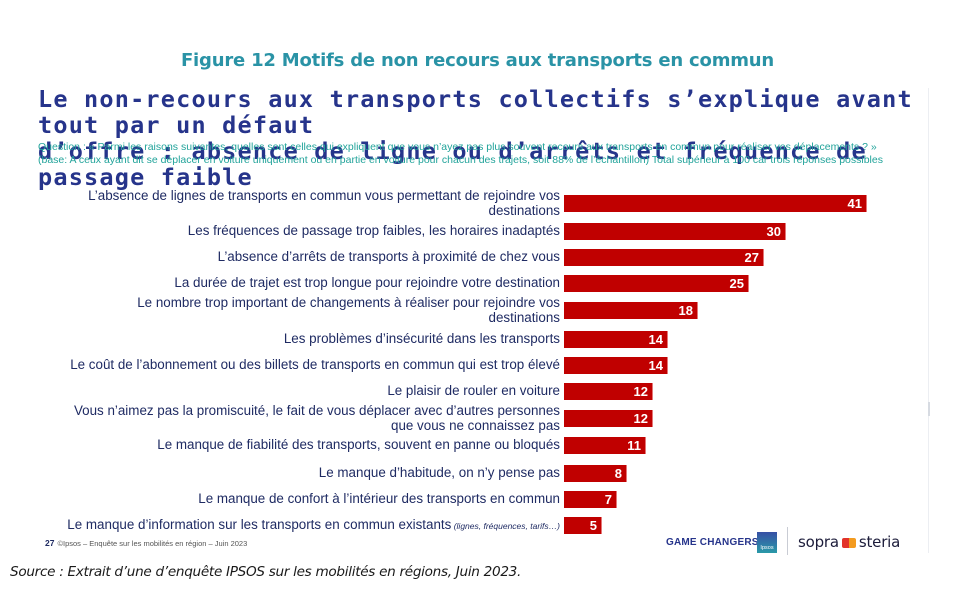 This screenshot has width=955, height=596. What do you see at coordinates (593, 525) in the screenshot?
I see `bar-value-label: 5` at bounding box center [593, 525].